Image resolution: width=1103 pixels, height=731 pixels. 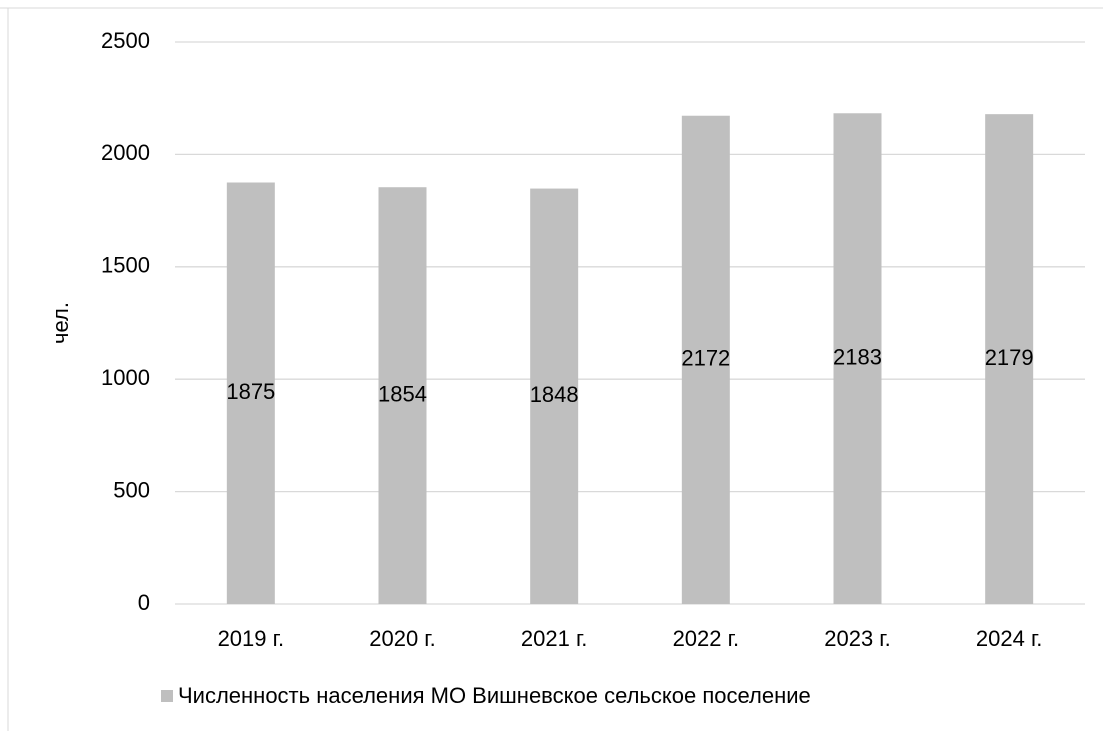 I want to click on data-label: 1854, so click(x=402, y=393).